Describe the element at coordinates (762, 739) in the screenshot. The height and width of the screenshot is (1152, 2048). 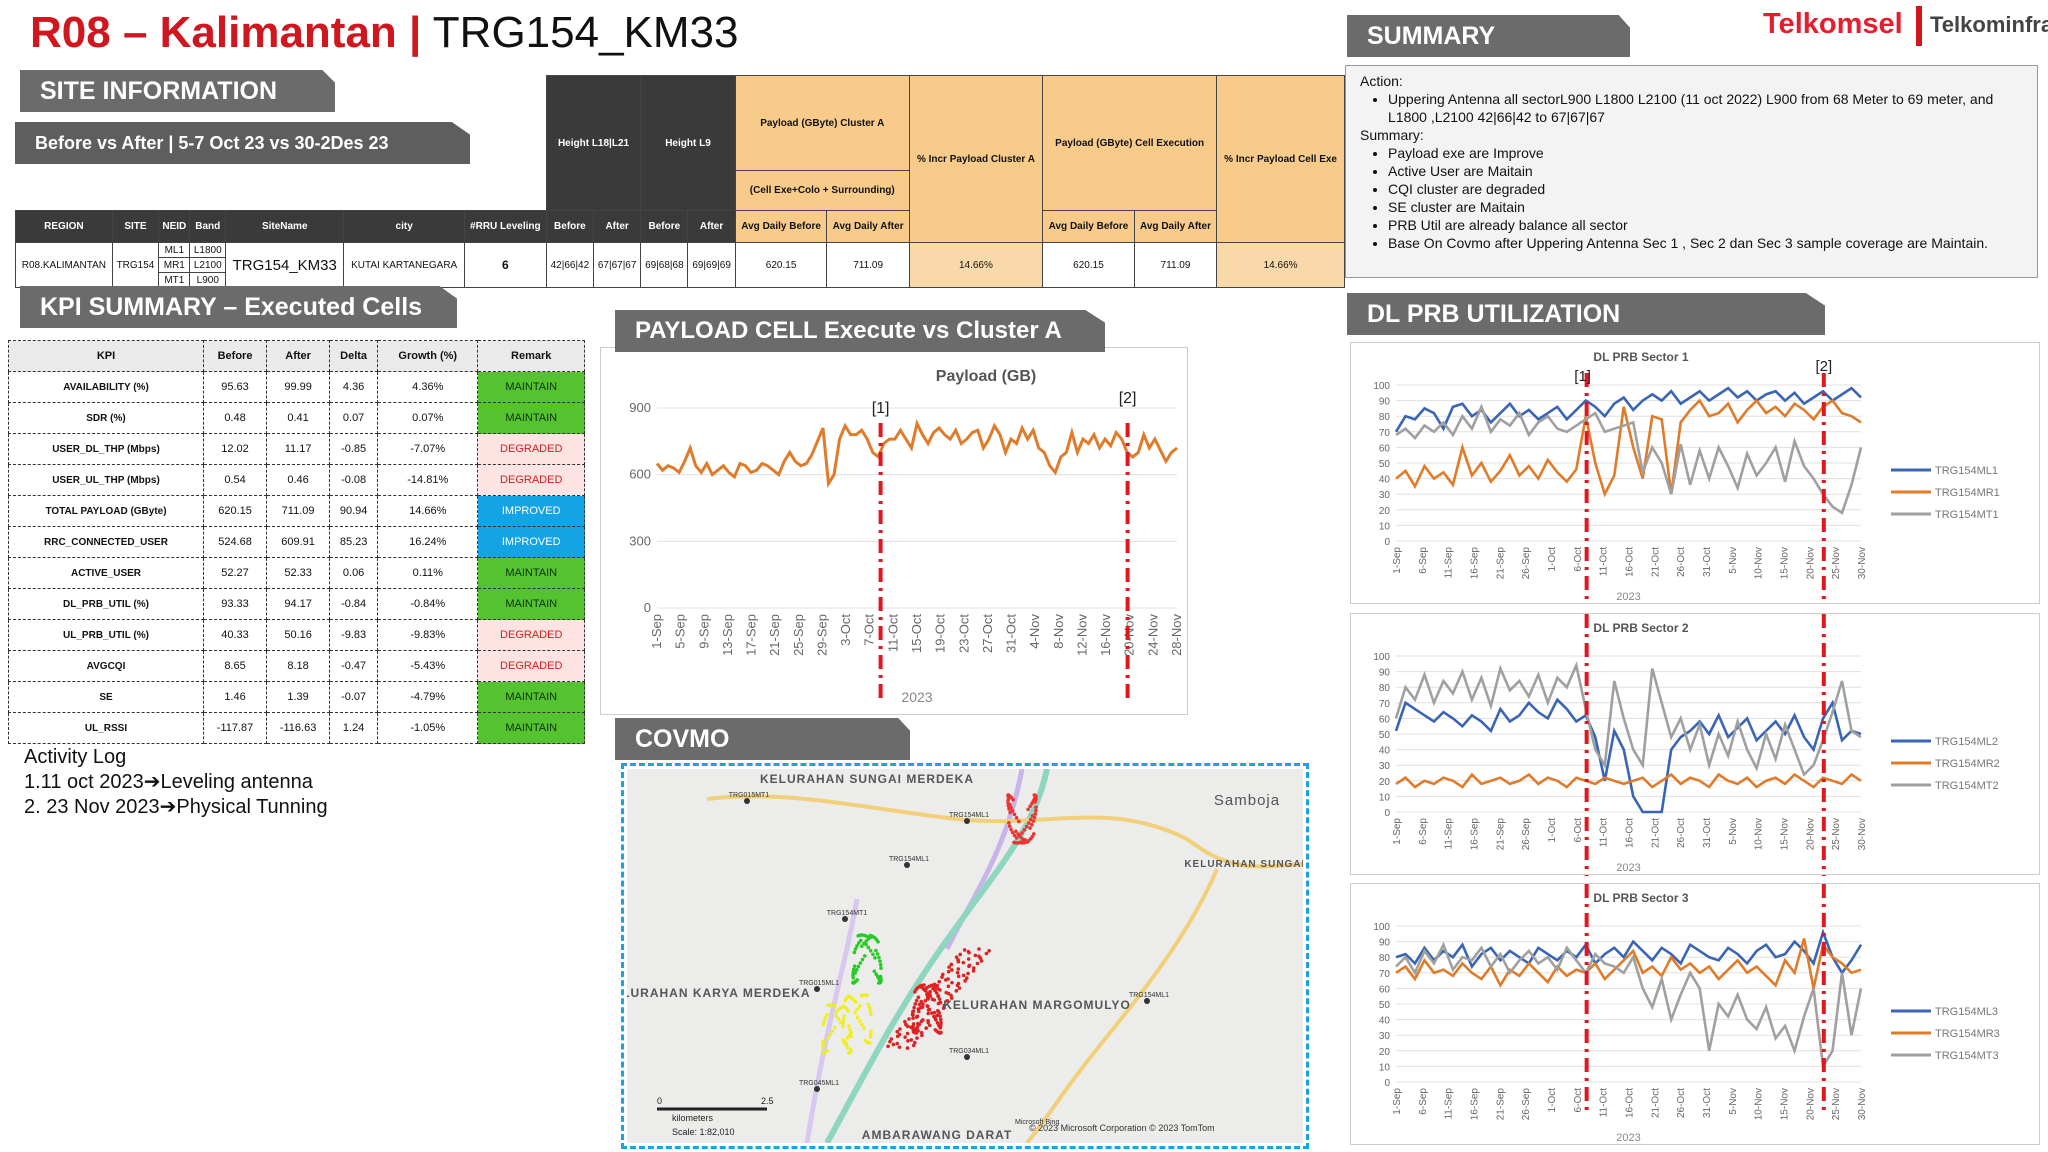
I see `covmo-banner: COVMO` at that location.